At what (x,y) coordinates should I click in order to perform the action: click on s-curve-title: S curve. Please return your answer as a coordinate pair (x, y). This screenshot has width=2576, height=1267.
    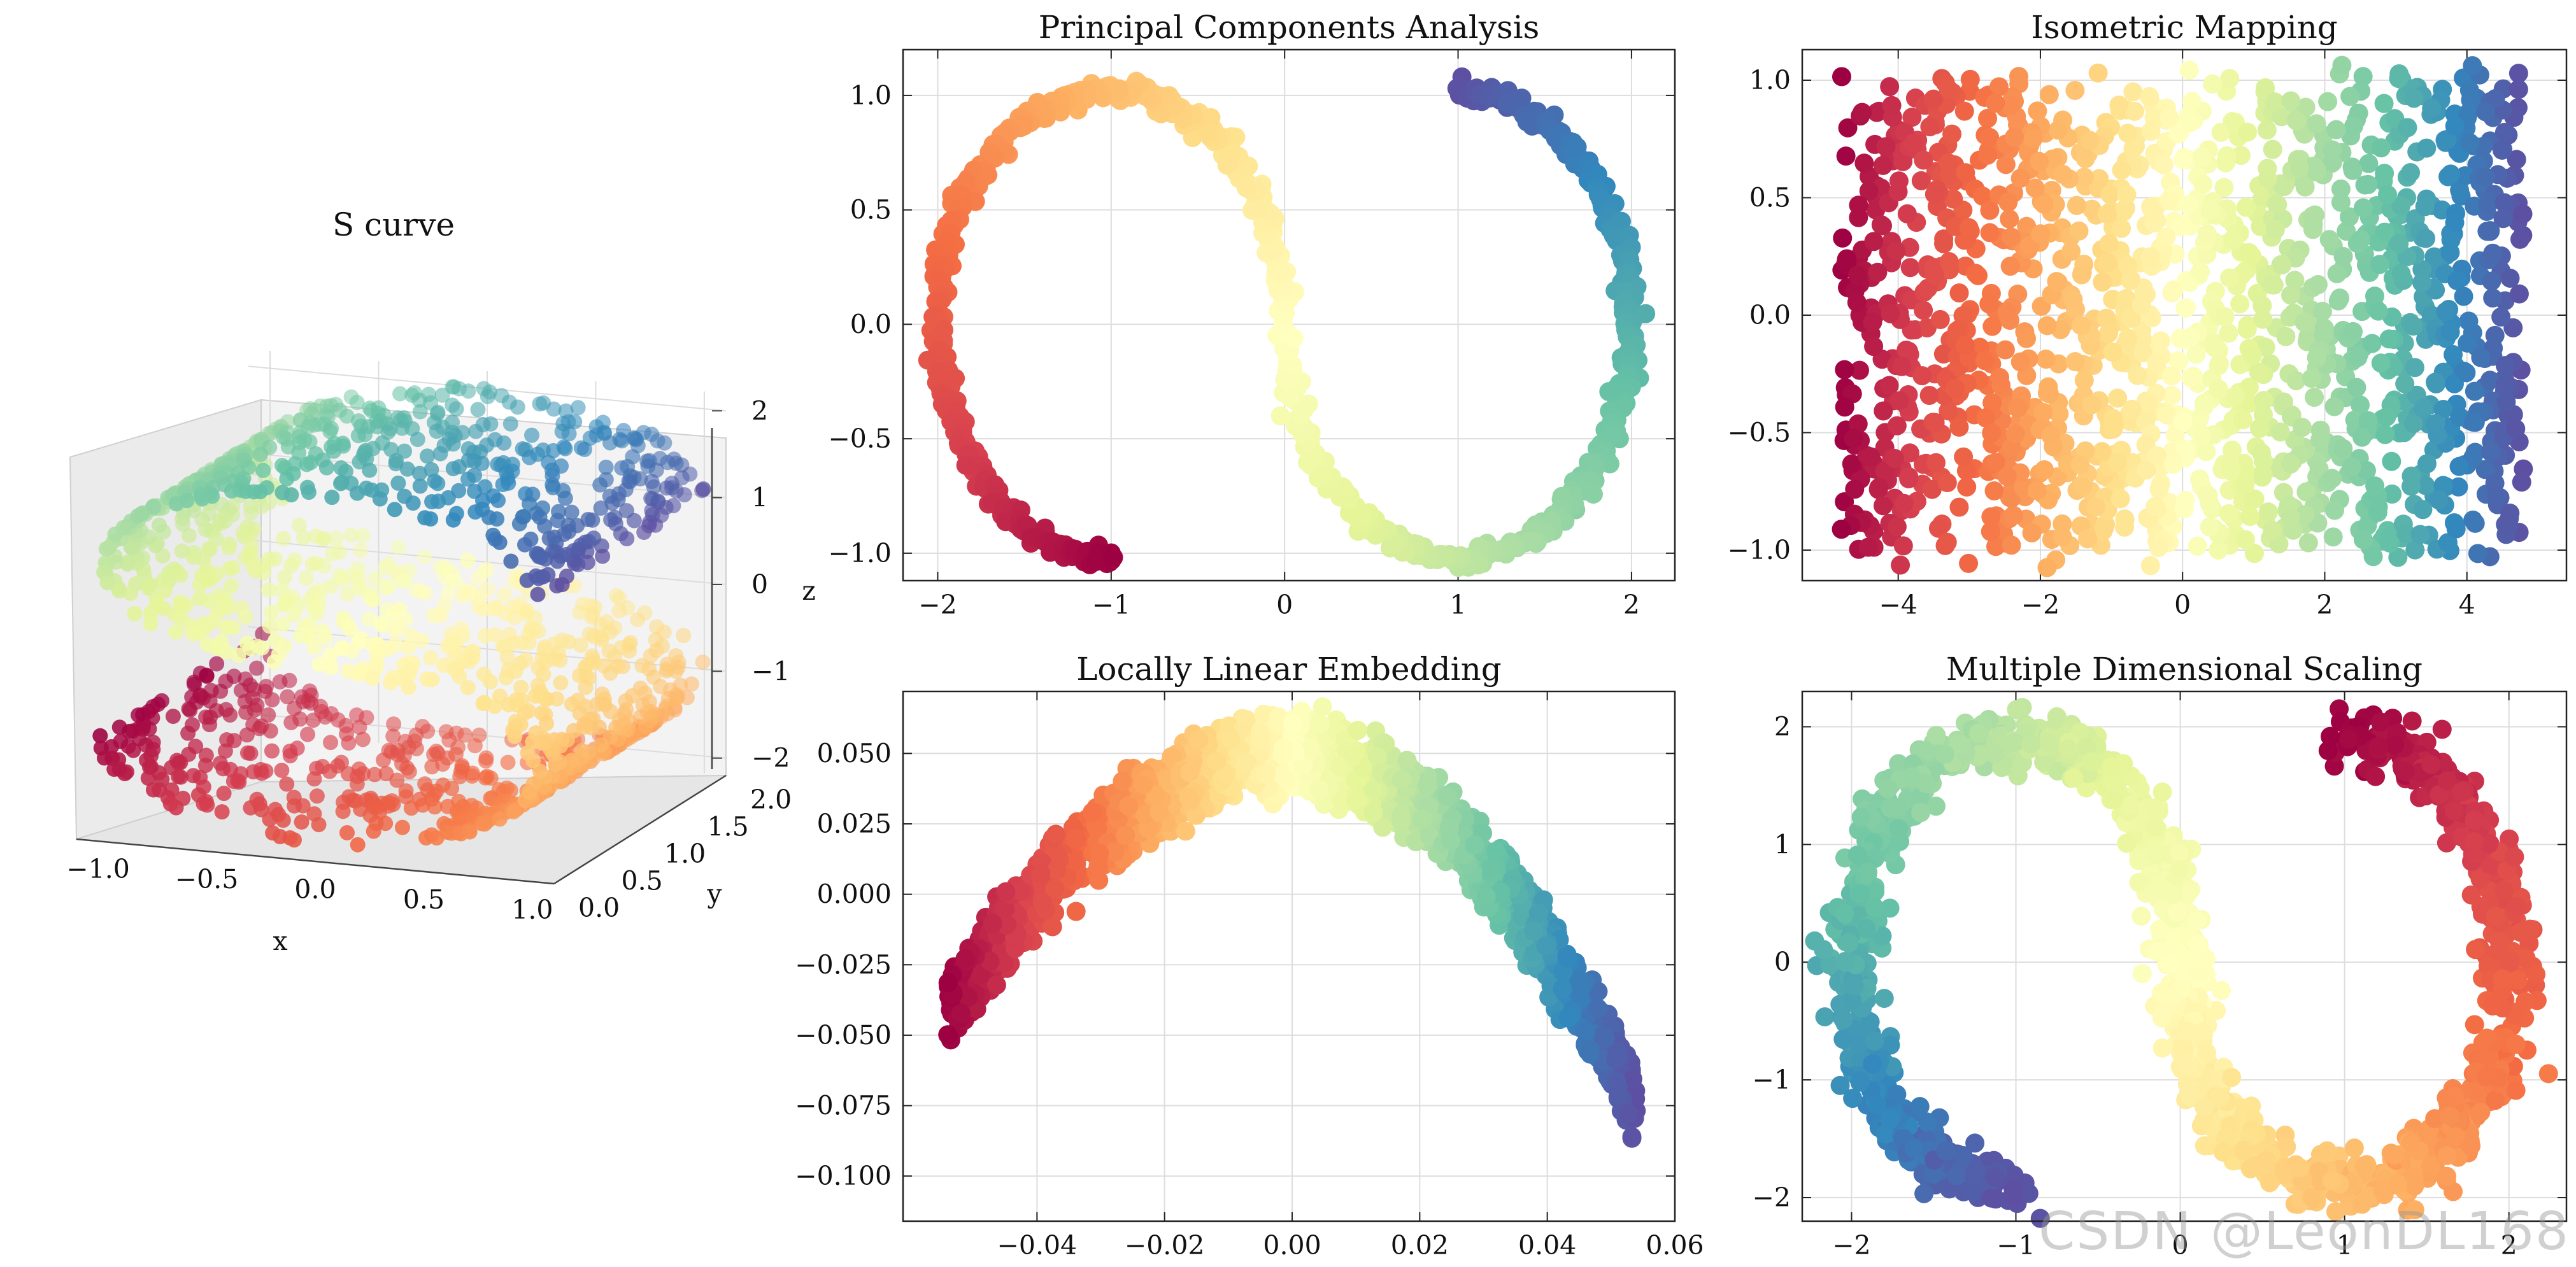
    Looking at the image, I should click on (394, 224).